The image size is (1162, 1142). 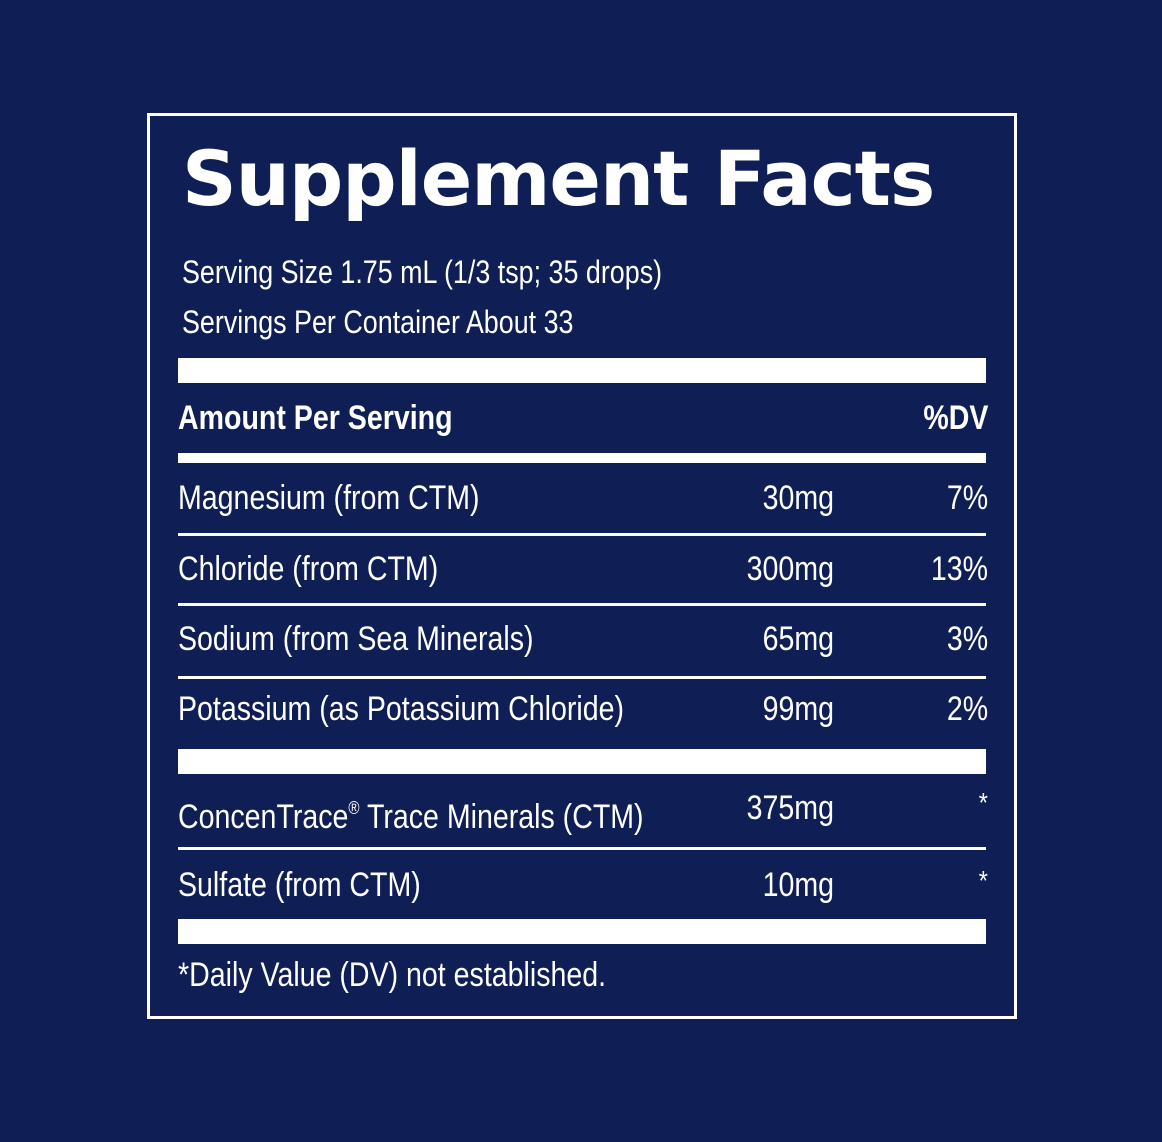 What do you see at coordinates (983, 880) in the screenshot?
I see `nutrient-dv-sulfate: *` at bounding box center [983, 880].